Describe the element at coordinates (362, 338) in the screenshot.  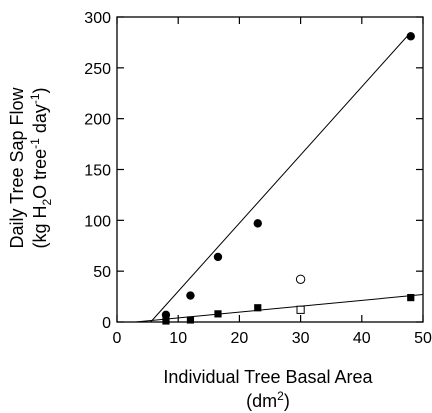
I see `x-tick-label: 40` at that location.